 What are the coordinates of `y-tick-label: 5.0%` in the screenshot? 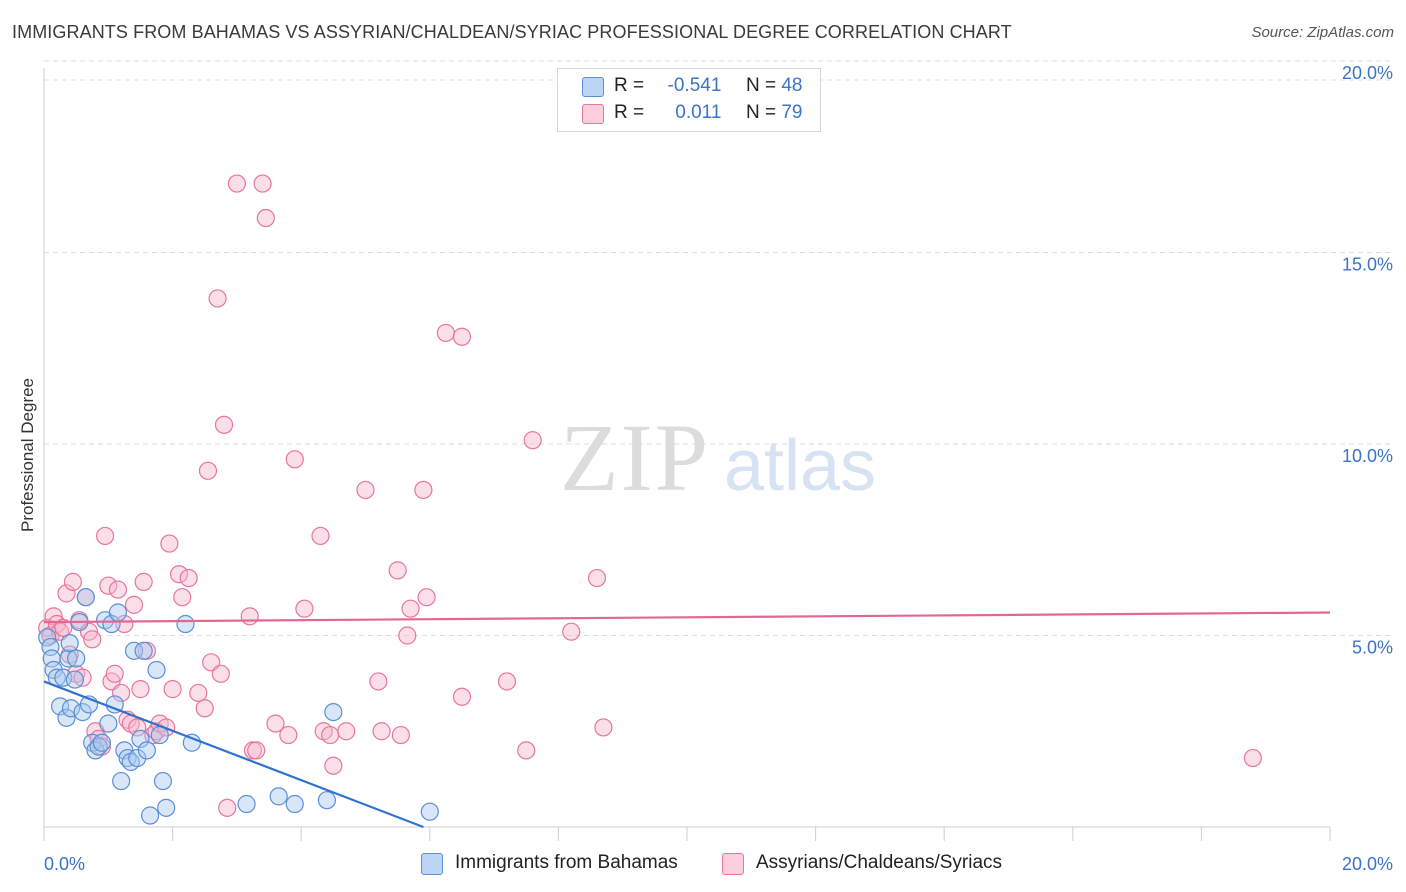 It's located at (1372, 648).